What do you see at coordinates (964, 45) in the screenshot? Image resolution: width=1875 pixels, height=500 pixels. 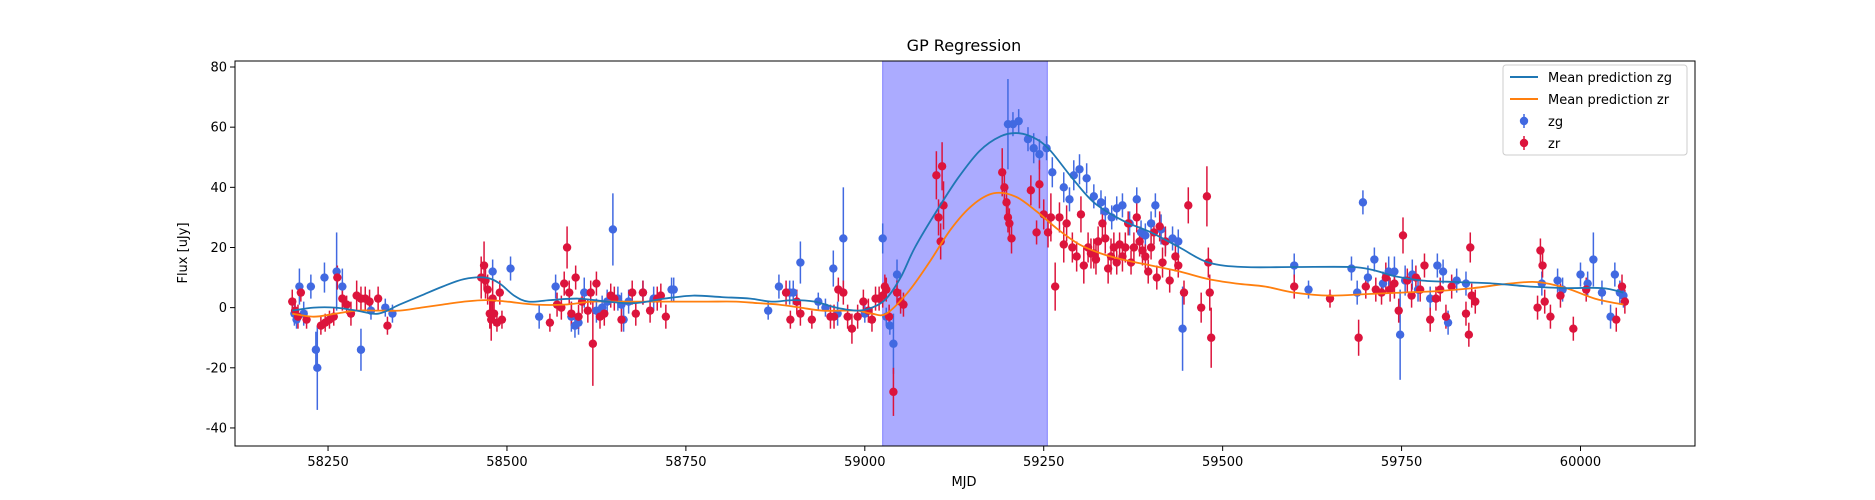 I see `chart-title: GP Regression` at bounding box center [964, 45].